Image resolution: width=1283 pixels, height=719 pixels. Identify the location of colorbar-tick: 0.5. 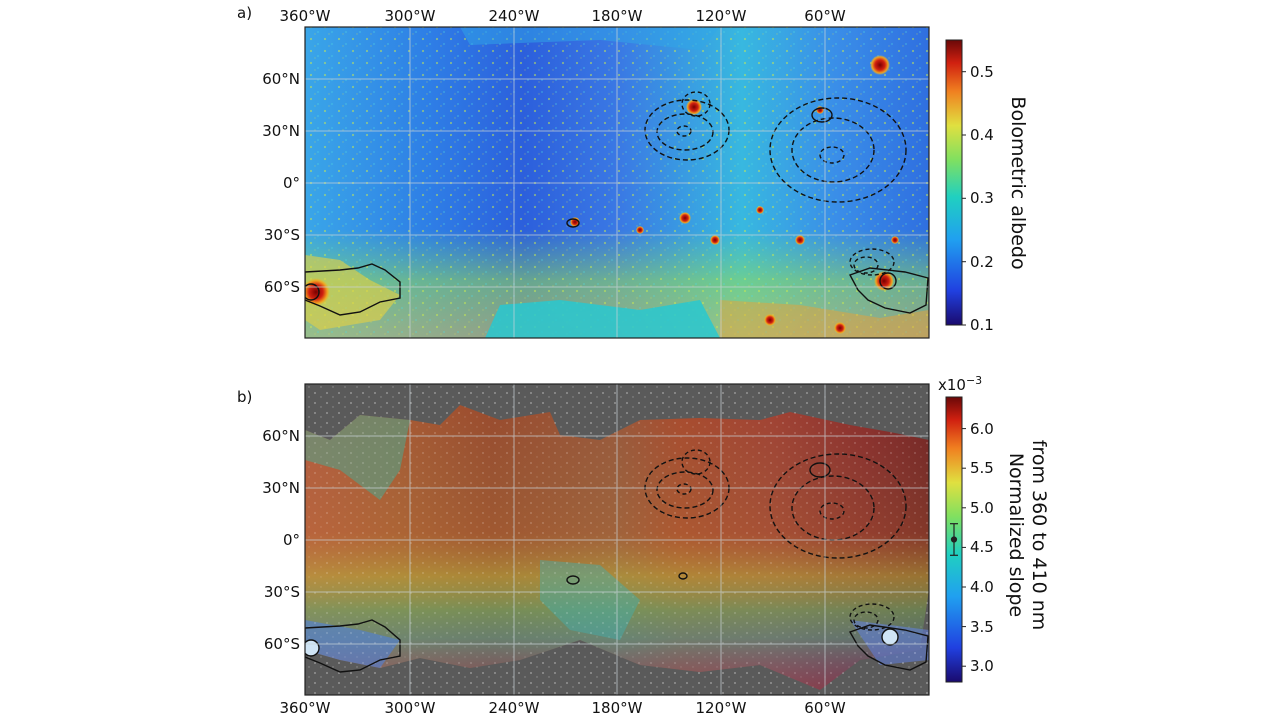
(982, 72).